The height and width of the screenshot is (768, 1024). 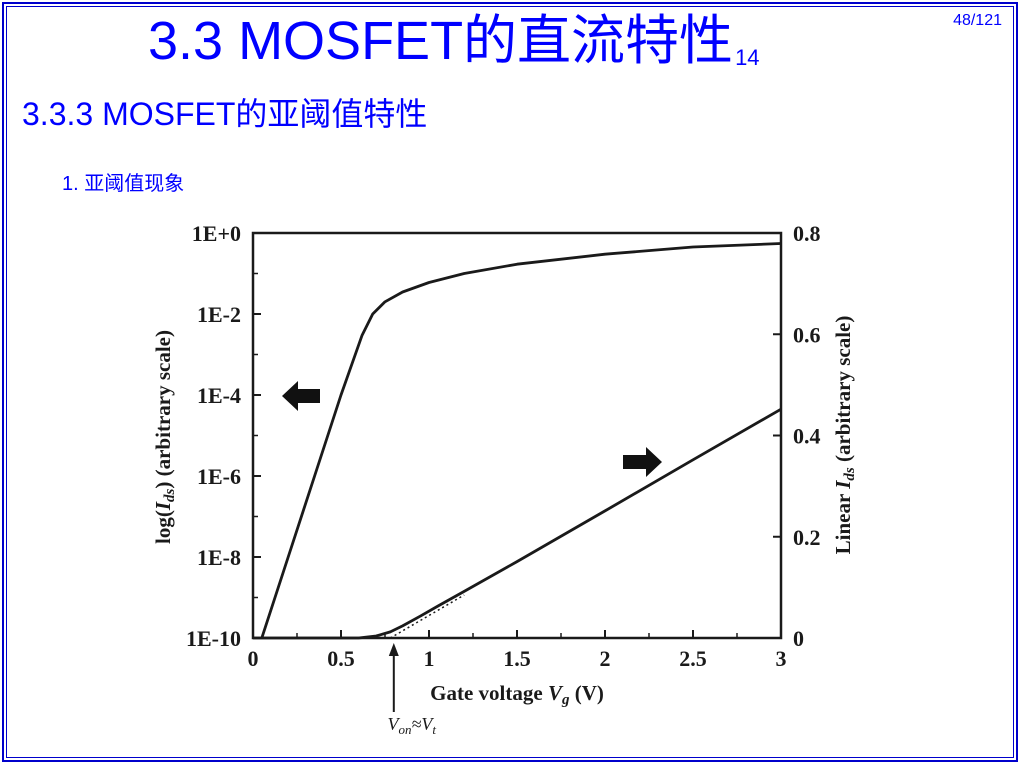 I want to click on x-tick-label: 2, so click(x=605, y=658).